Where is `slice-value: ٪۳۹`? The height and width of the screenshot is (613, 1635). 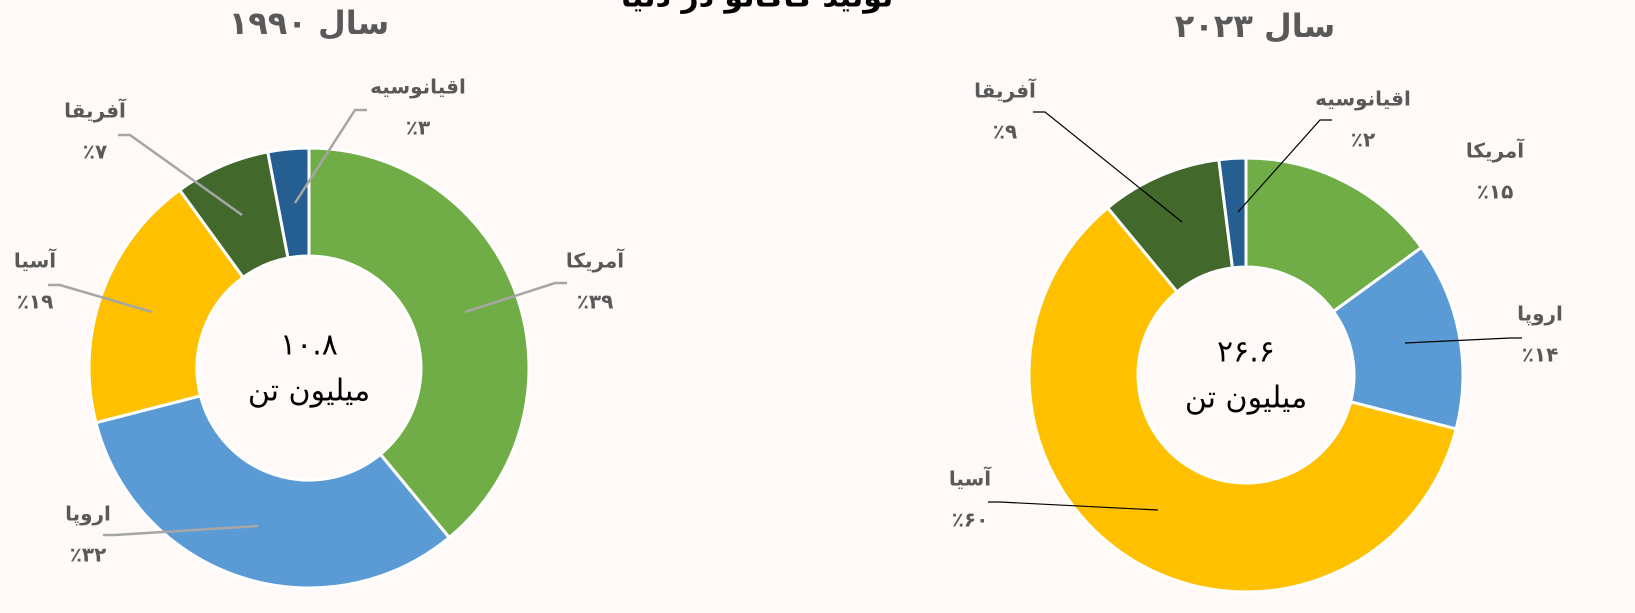
slice-value: ٪۳۹ is located at coordinates (595, 302).